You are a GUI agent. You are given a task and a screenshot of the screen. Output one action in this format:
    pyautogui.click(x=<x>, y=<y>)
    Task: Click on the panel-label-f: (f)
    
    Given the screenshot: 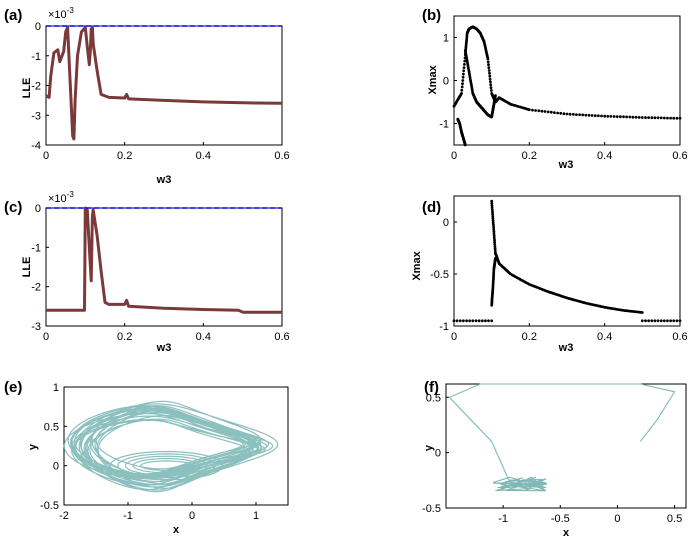 What is the action you would take?
    pyautogui.click(x=431, y=387)
    